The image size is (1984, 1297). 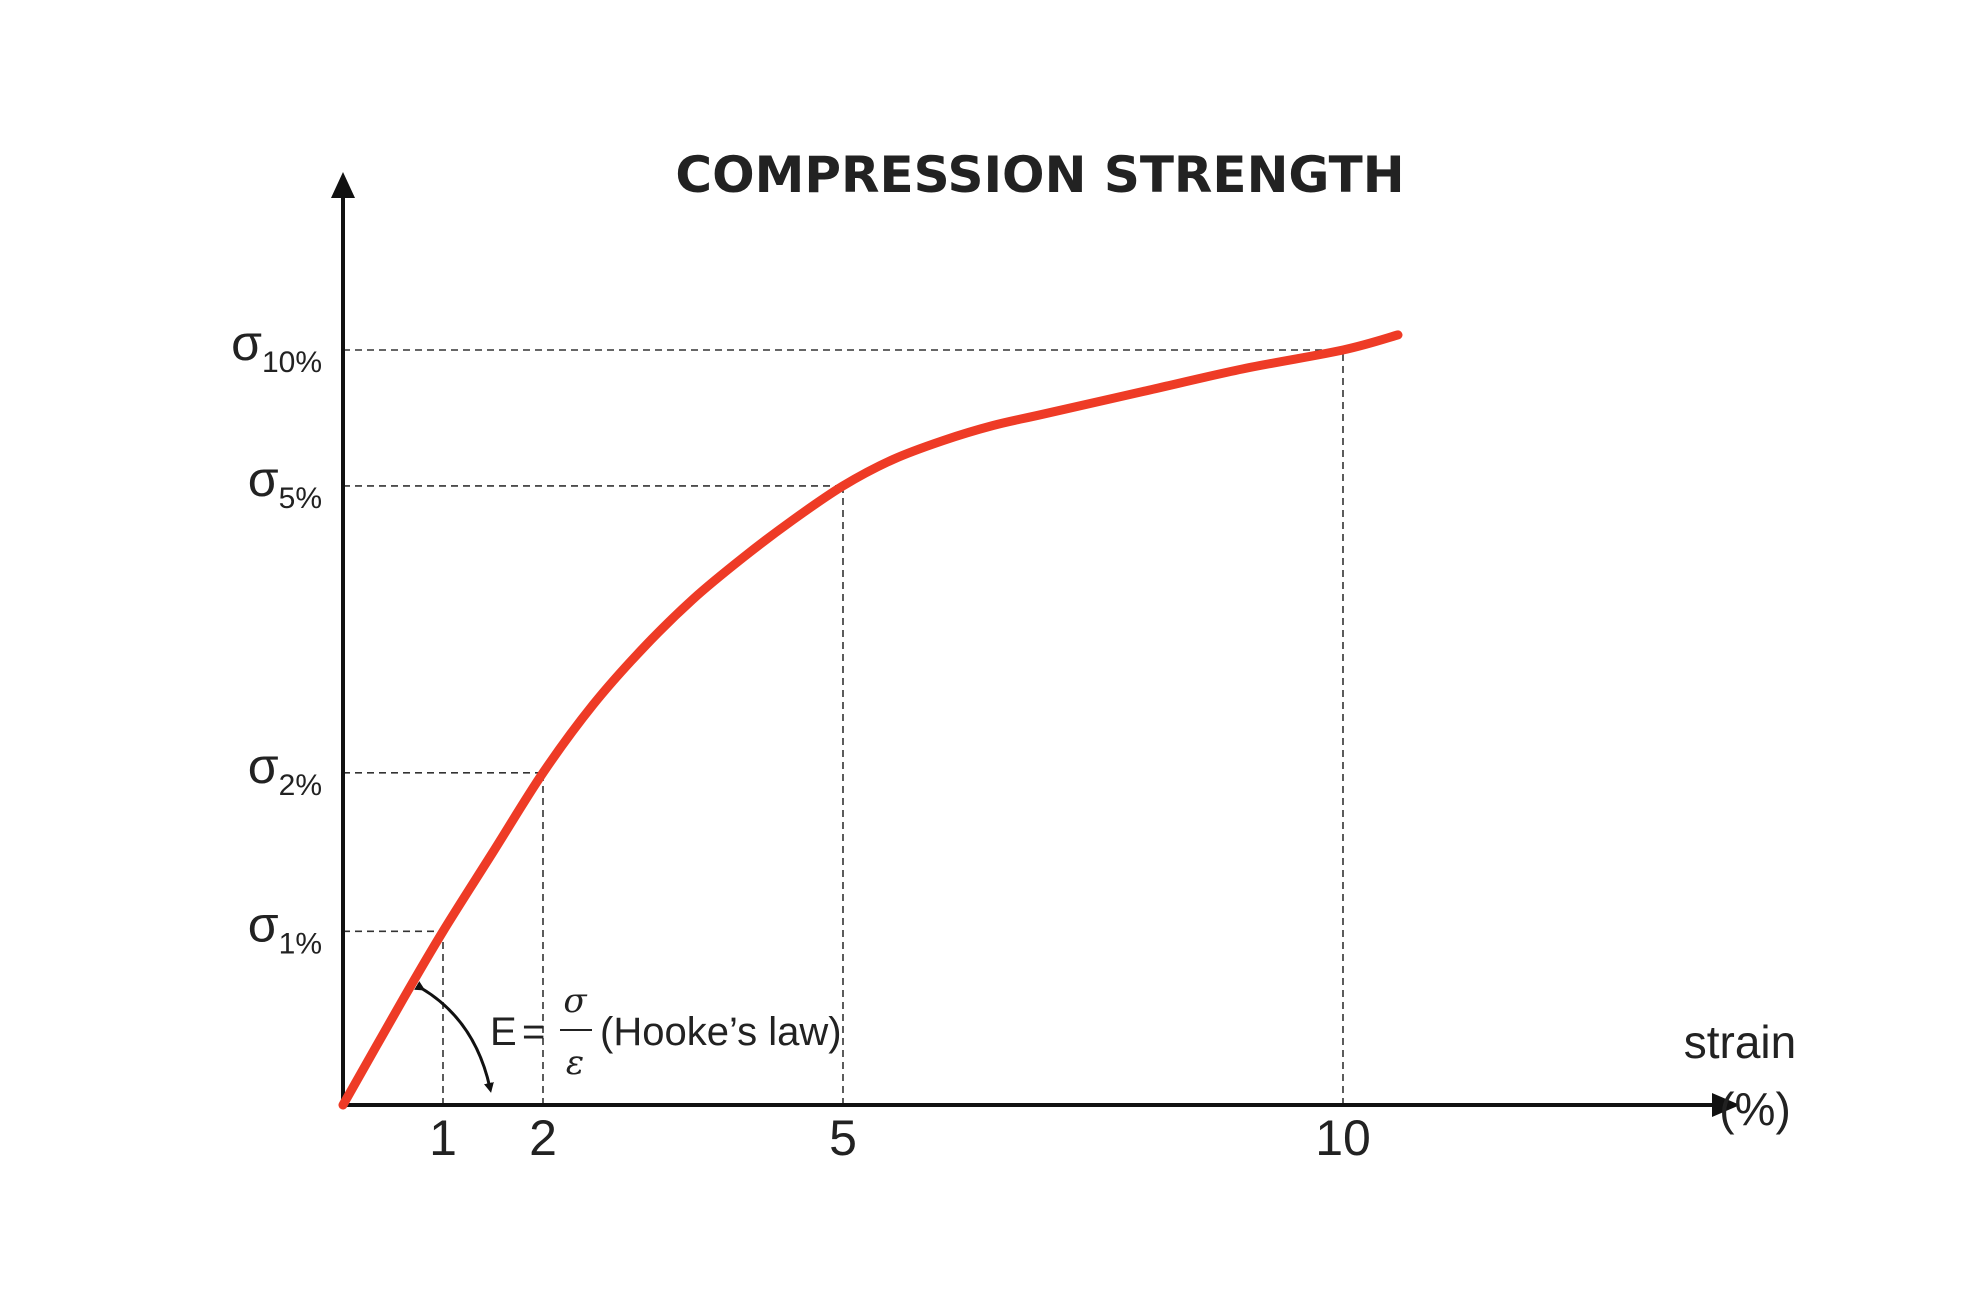 What do you see at coordinates (454, 1037) in the screenshot?
I see `angle-arc-arrow` at bounding box center [454, 1037].